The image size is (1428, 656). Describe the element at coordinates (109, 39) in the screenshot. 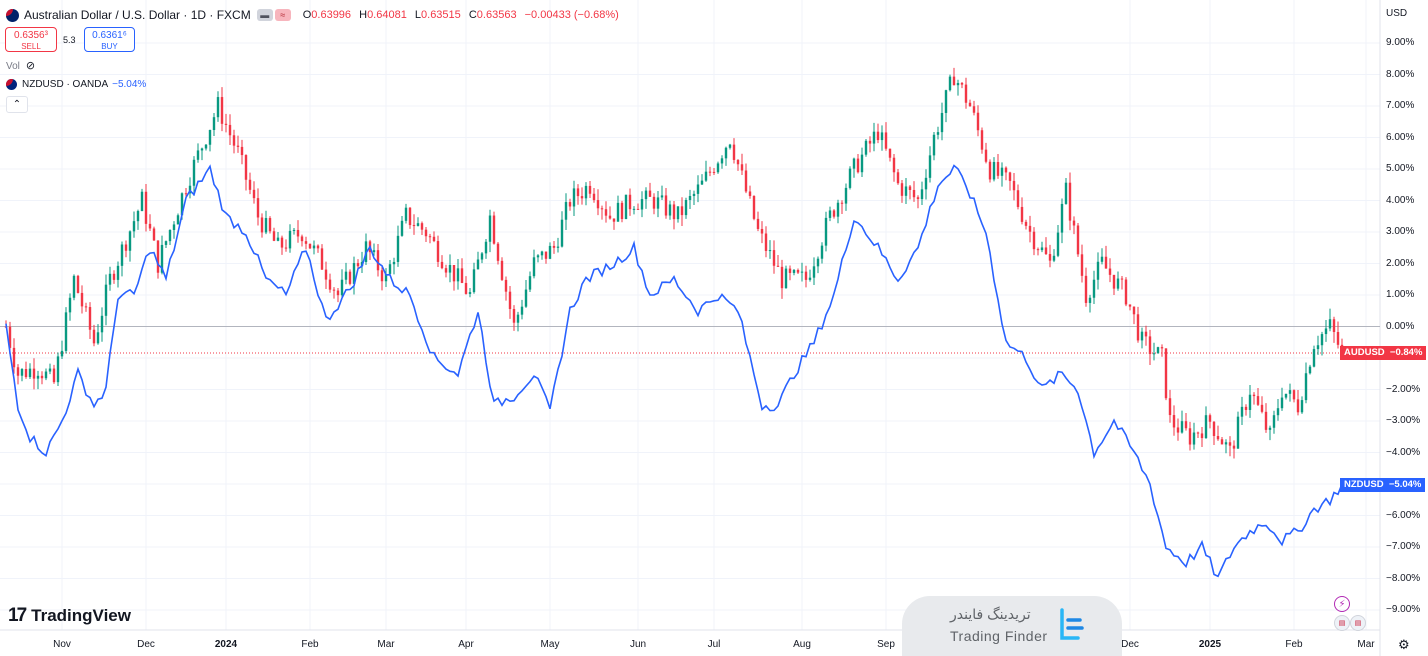

I see `buy-button: 0.6361⁶ BUY` at that location.